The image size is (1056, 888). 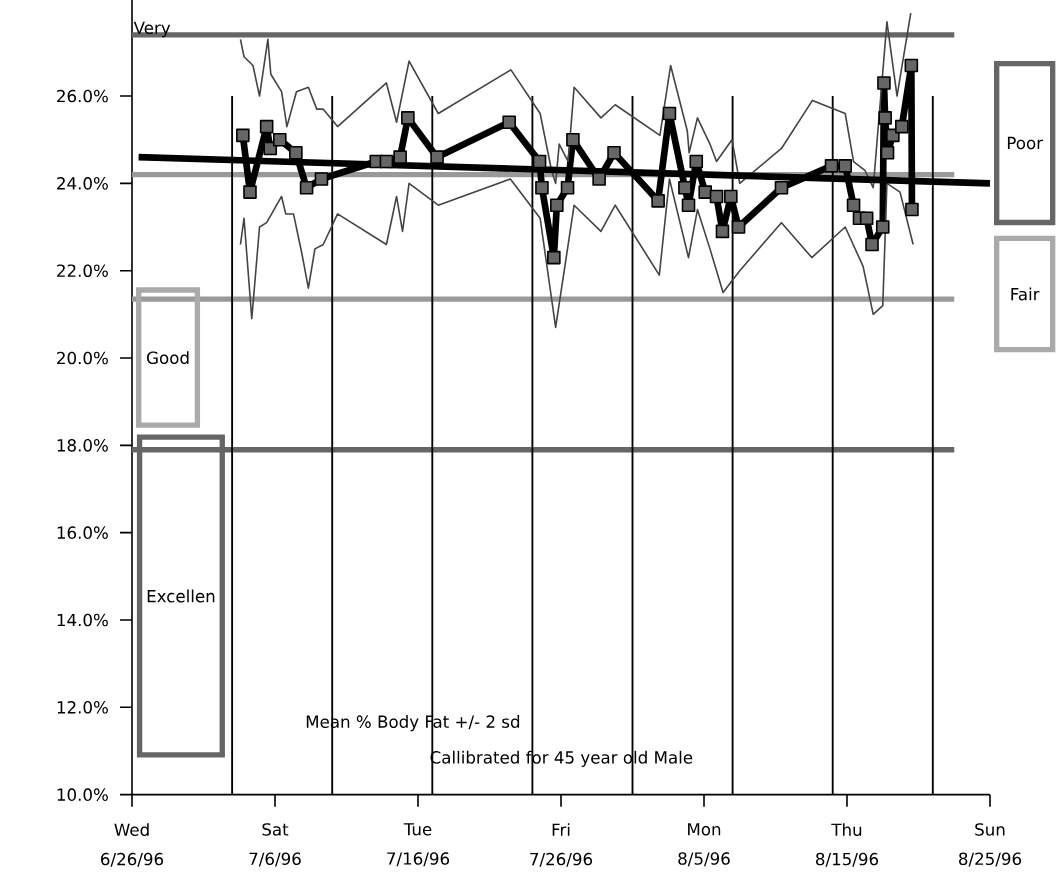 What do you see at coordinates (82, 620) in the screenshot?
I see `y-tick-label: 14.0%` at bounding box center [82, 620].